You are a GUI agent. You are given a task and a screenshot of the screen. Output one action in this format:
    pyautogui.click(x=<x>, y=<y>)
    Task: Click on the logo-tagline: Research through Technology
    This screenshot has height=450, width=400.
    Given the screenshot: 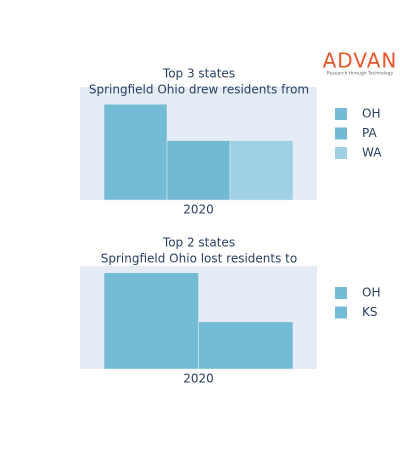 What is the action you would take?
    pyautogui.click(x=360, y=74)
    